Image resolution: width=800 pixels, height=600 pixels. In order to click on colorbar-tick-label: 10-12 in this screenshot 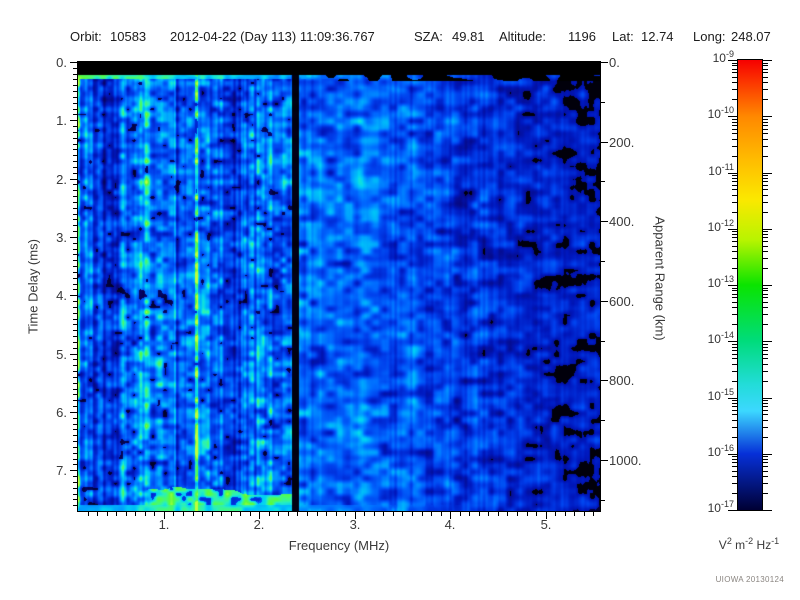, I will do `click(720, 225)`.